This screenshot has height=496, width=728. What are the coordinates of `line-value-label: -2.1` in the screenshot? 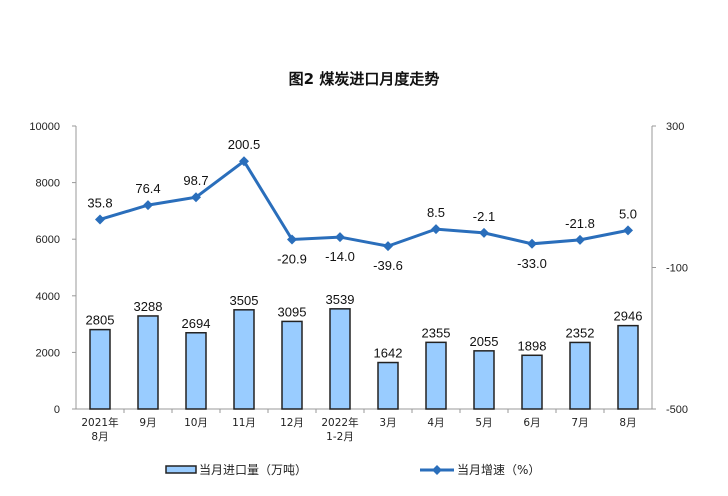 It's located at (484, 216).